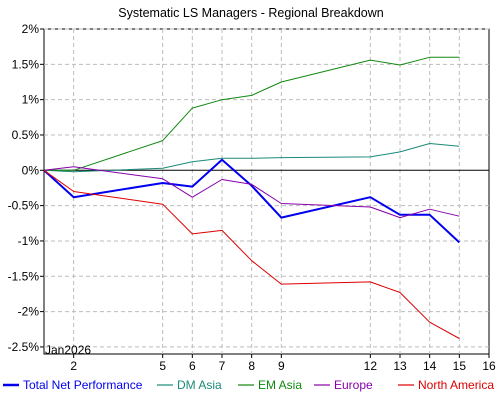 The width and height of the screenshot is (500, 400). I want to click on legend-label: DM Asia, so click(199, 385).